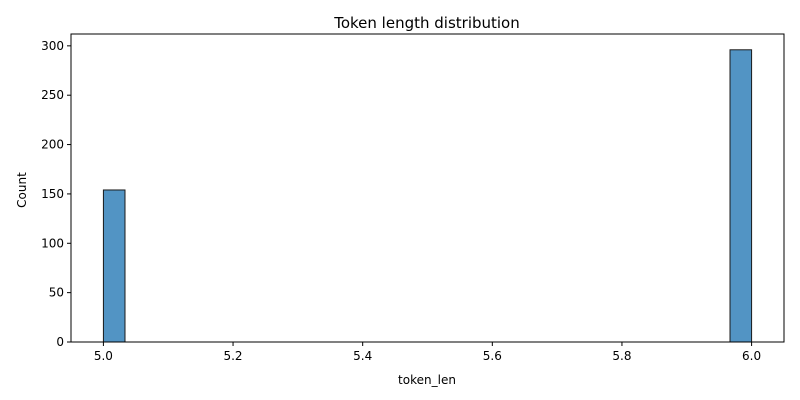 Image resolution: width=800 pixels, height=400 pixels. I want to click on y-tick-label: 250, so click(52, 95).